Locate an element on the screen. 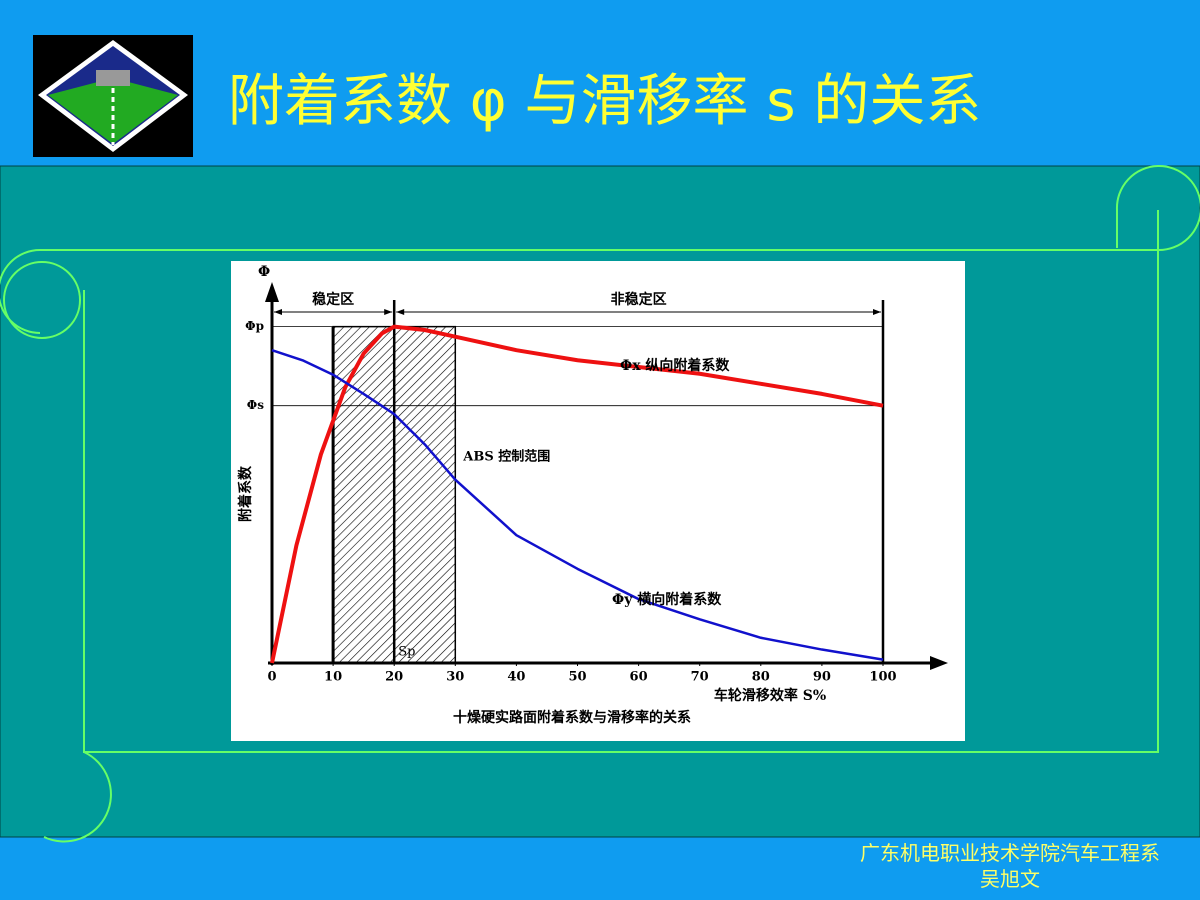  region-label: 非稳定区 is located at coordinates (639, 299).